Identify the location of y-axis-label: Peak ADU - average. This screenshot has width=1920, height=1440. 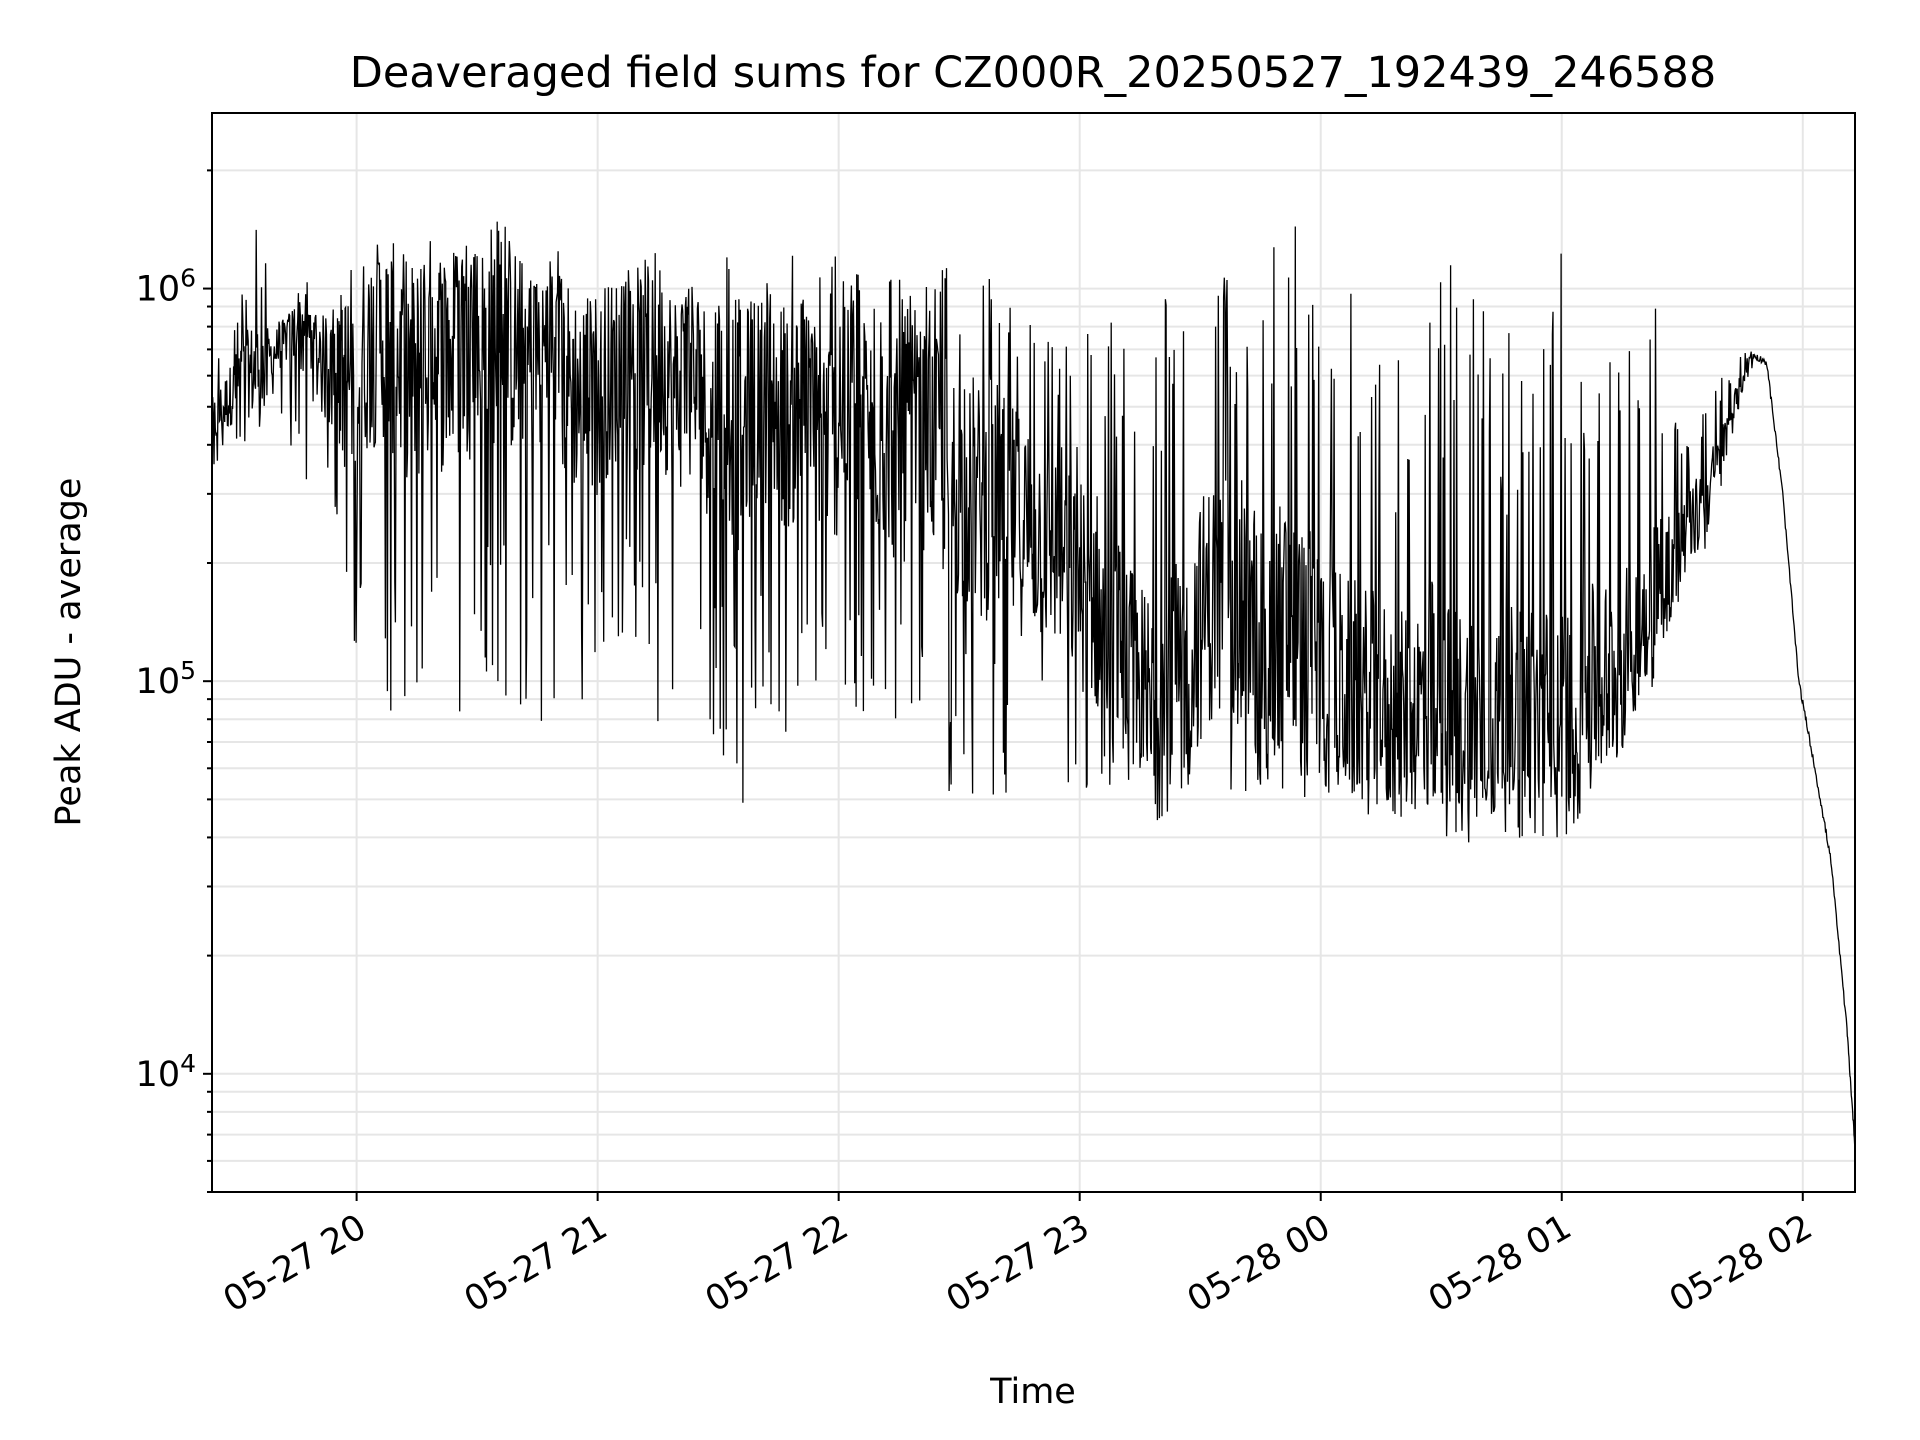
(69, 652).